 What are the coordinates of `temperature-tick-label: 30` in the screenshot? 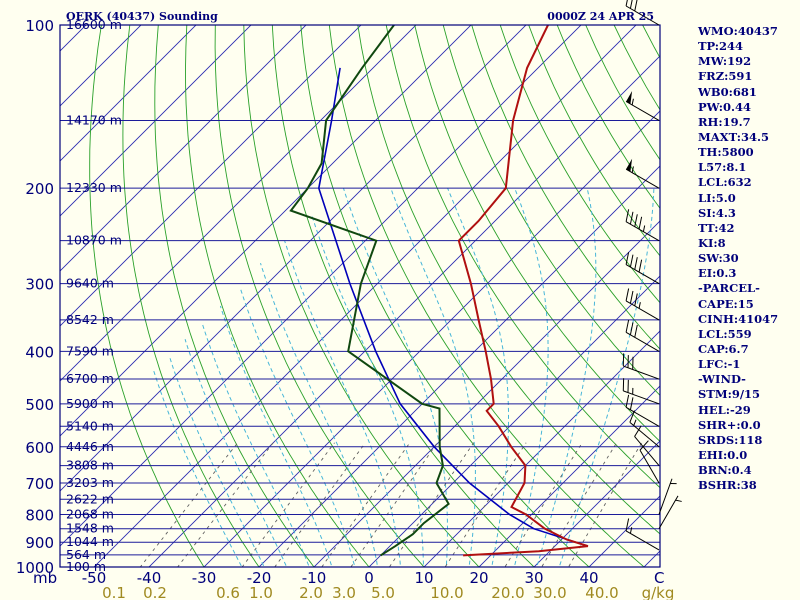 It's located at (533, 578).